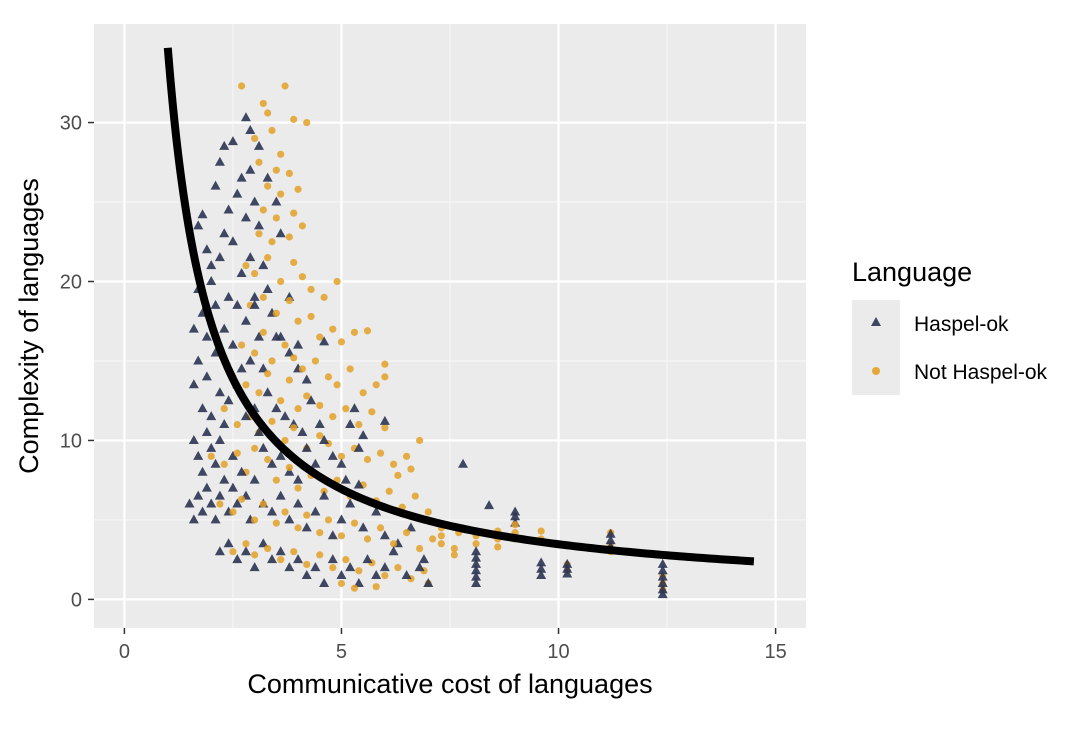  Describe the element at coordinates (76, 600) in the screenshot. I see `y-tick-label: 0` at that location.